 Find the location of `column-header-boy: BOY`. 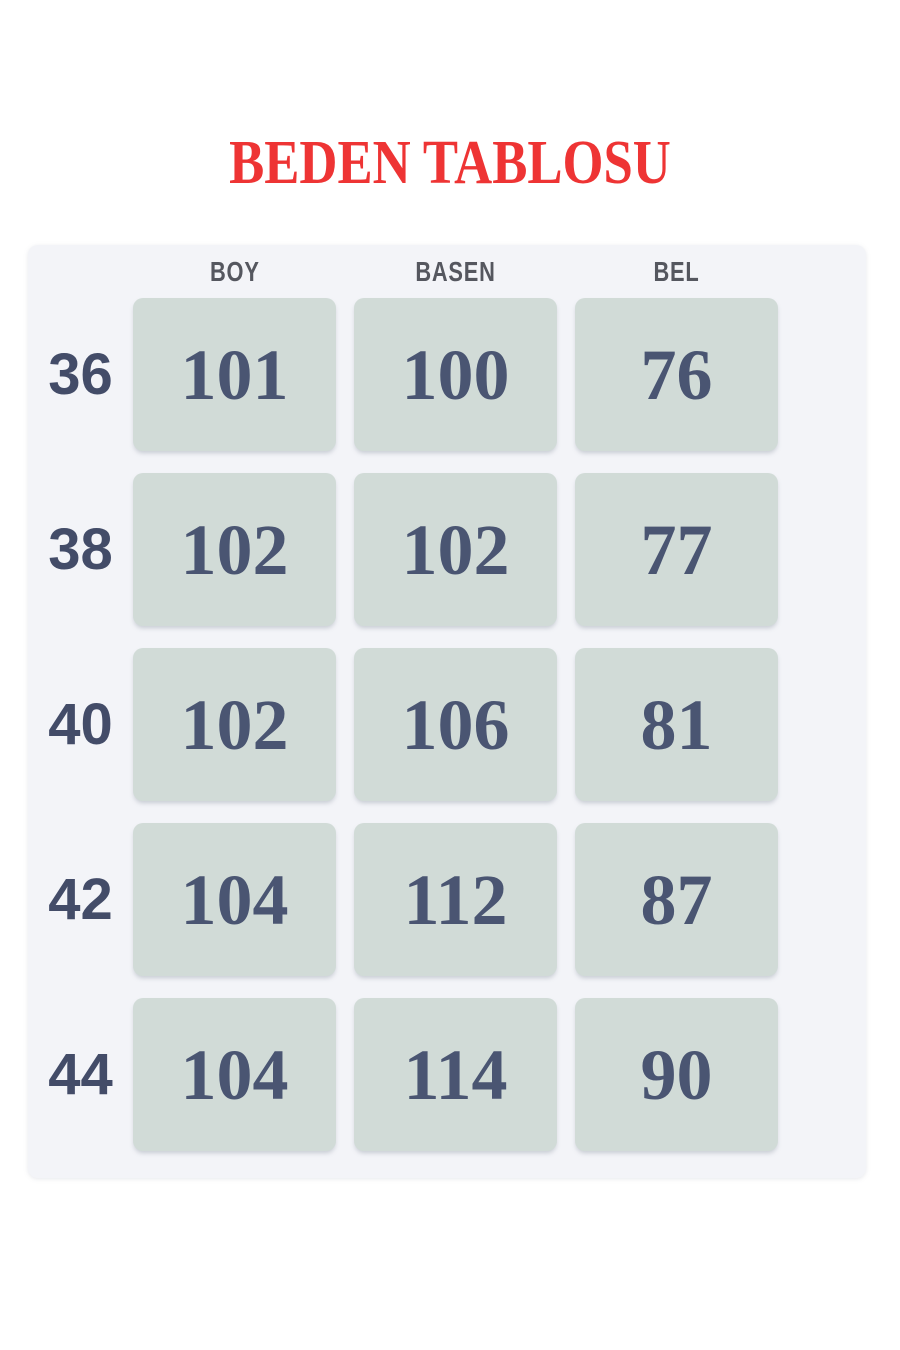

column-header-boy: BOY is located at coordinates (234, 272).